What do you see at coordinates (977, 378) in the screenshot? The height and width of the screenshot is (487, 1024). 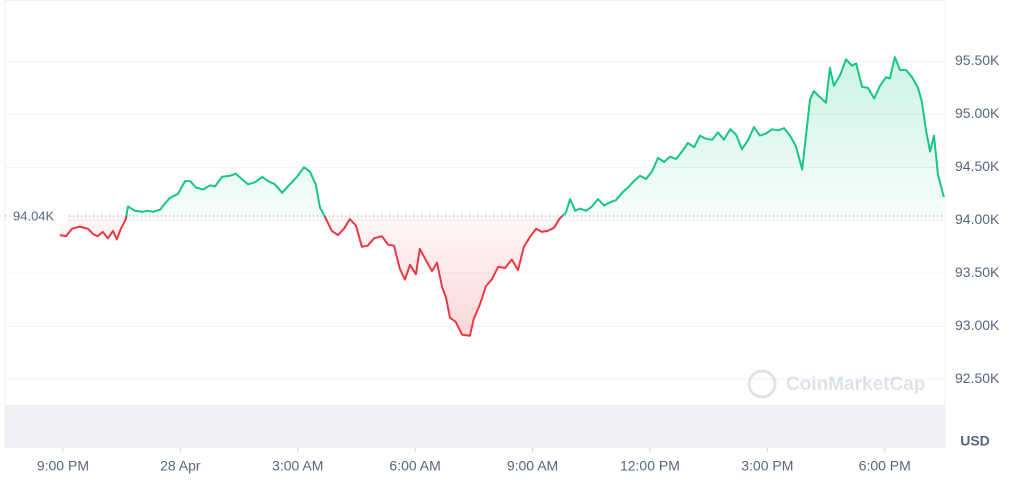 I see `y-tick-label: 92.50K` at bounding box center [977, 378].